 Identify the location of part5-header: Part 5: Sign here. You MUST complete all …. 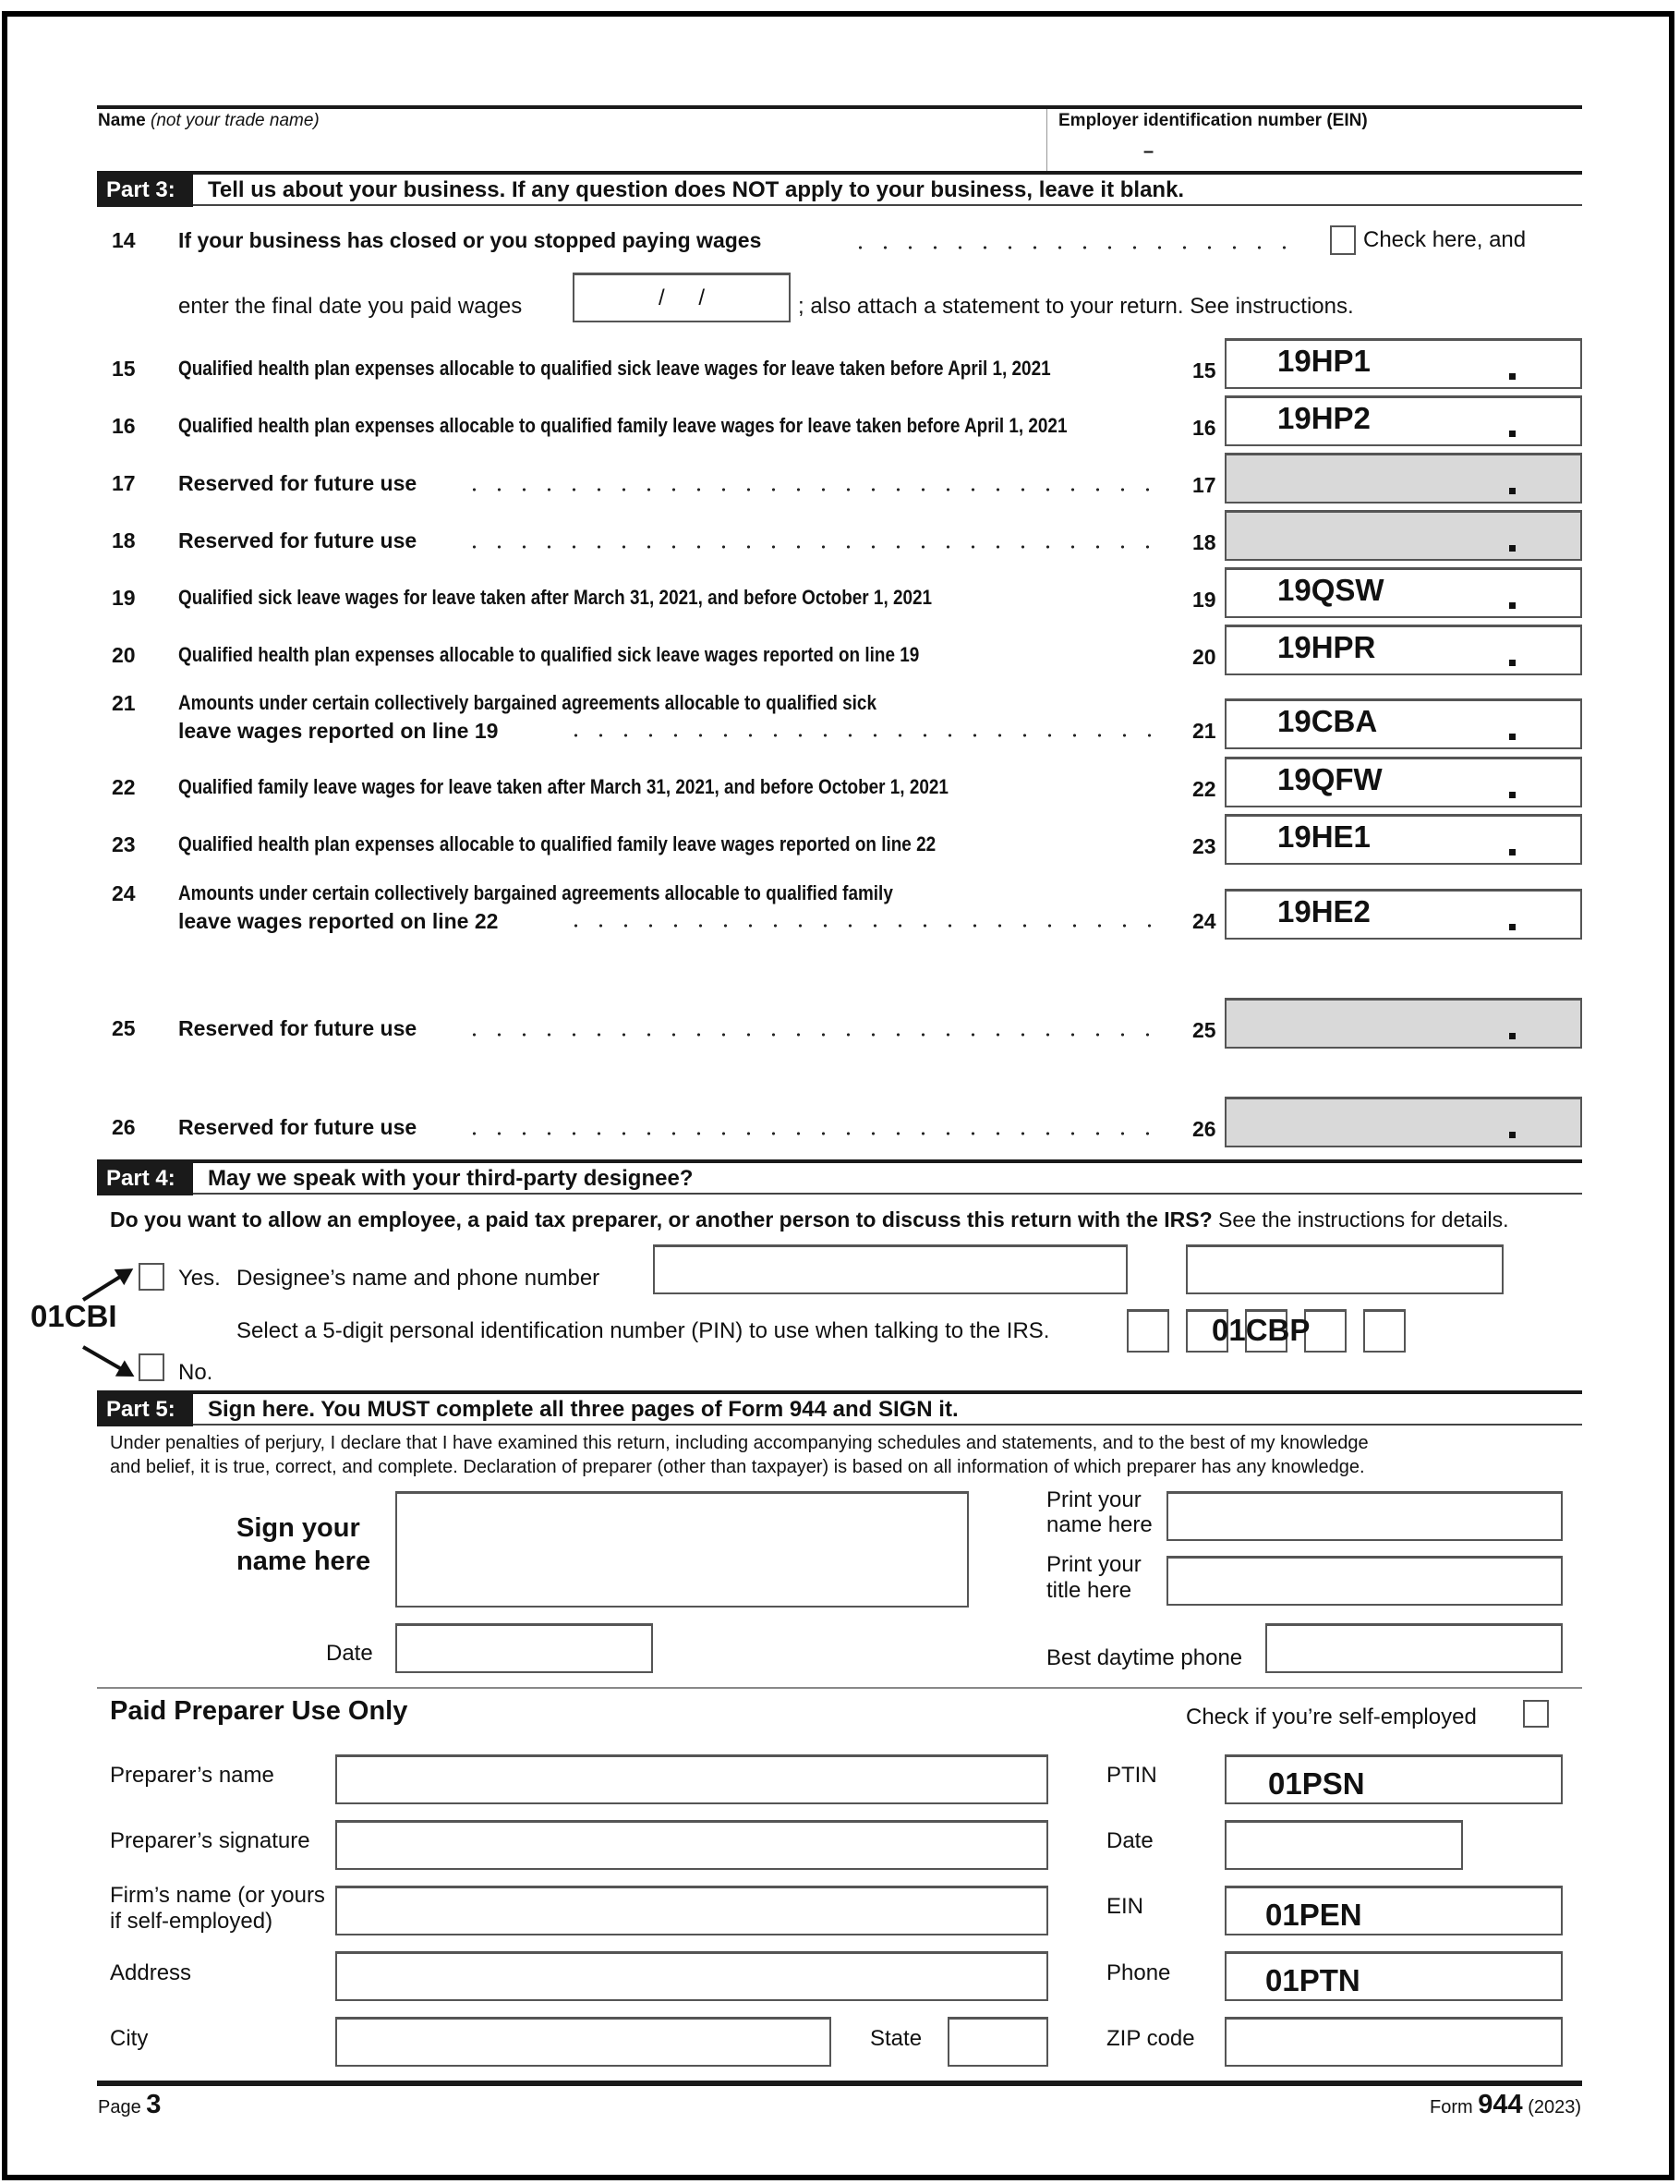
(839, 1408).